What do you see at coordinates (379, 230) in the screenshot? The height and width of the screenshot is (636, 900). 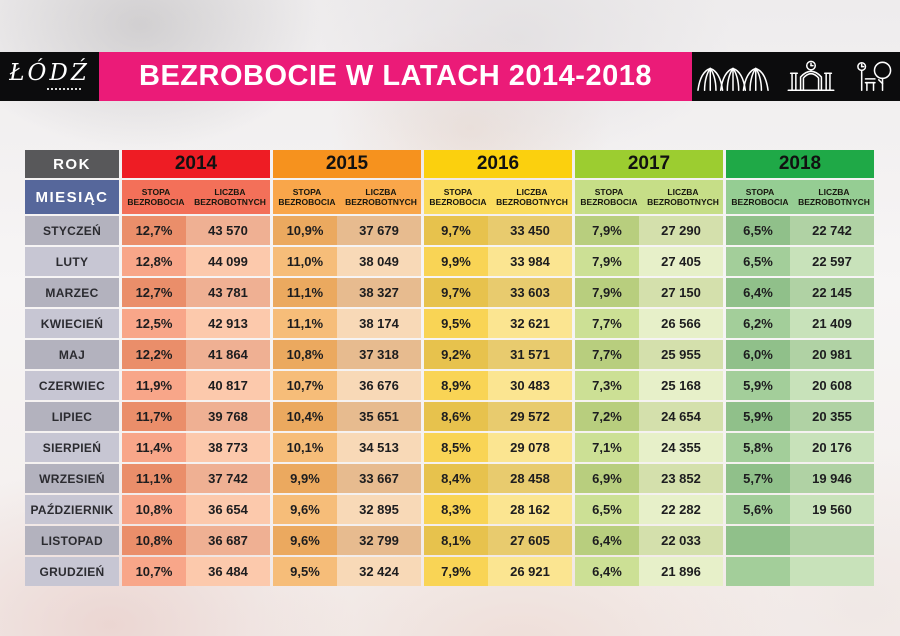 I see `liczba-cell: 37 679` at bounding box center [379, 230].